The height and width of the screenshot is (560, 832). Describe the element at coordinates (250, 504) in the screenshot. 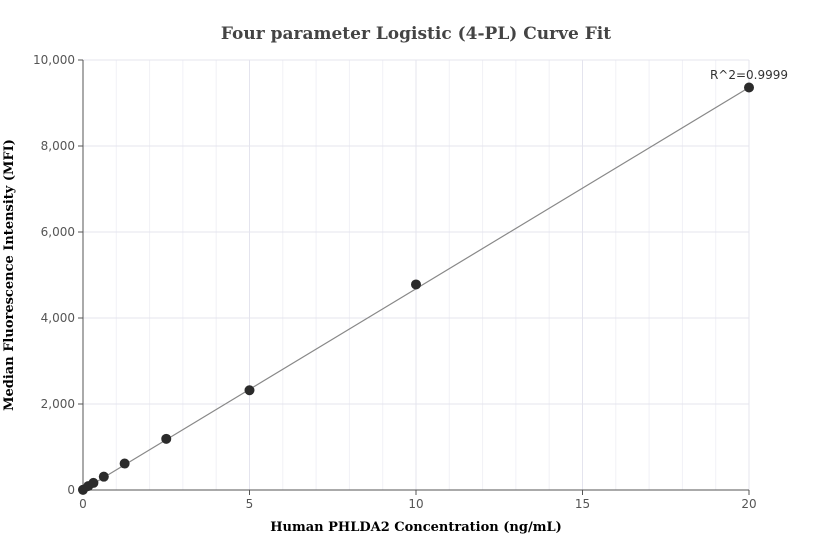

I see `x-tick-label: 5` at that location.